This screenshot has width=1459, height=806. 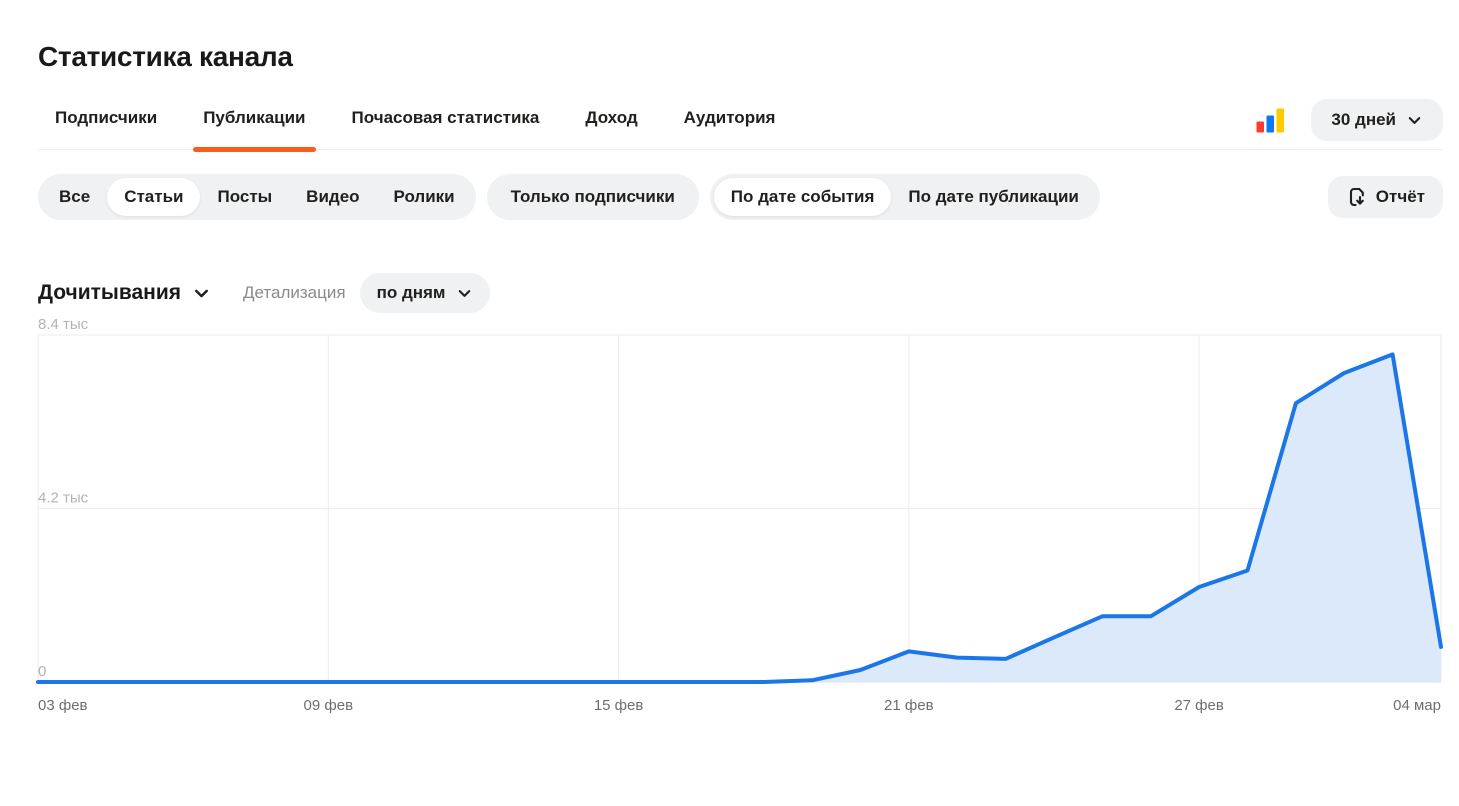 What do you see at coordinates (1400, 196) in the screenshot?
I see `report-label: Отчёт` at bounding box center [1400, 196].